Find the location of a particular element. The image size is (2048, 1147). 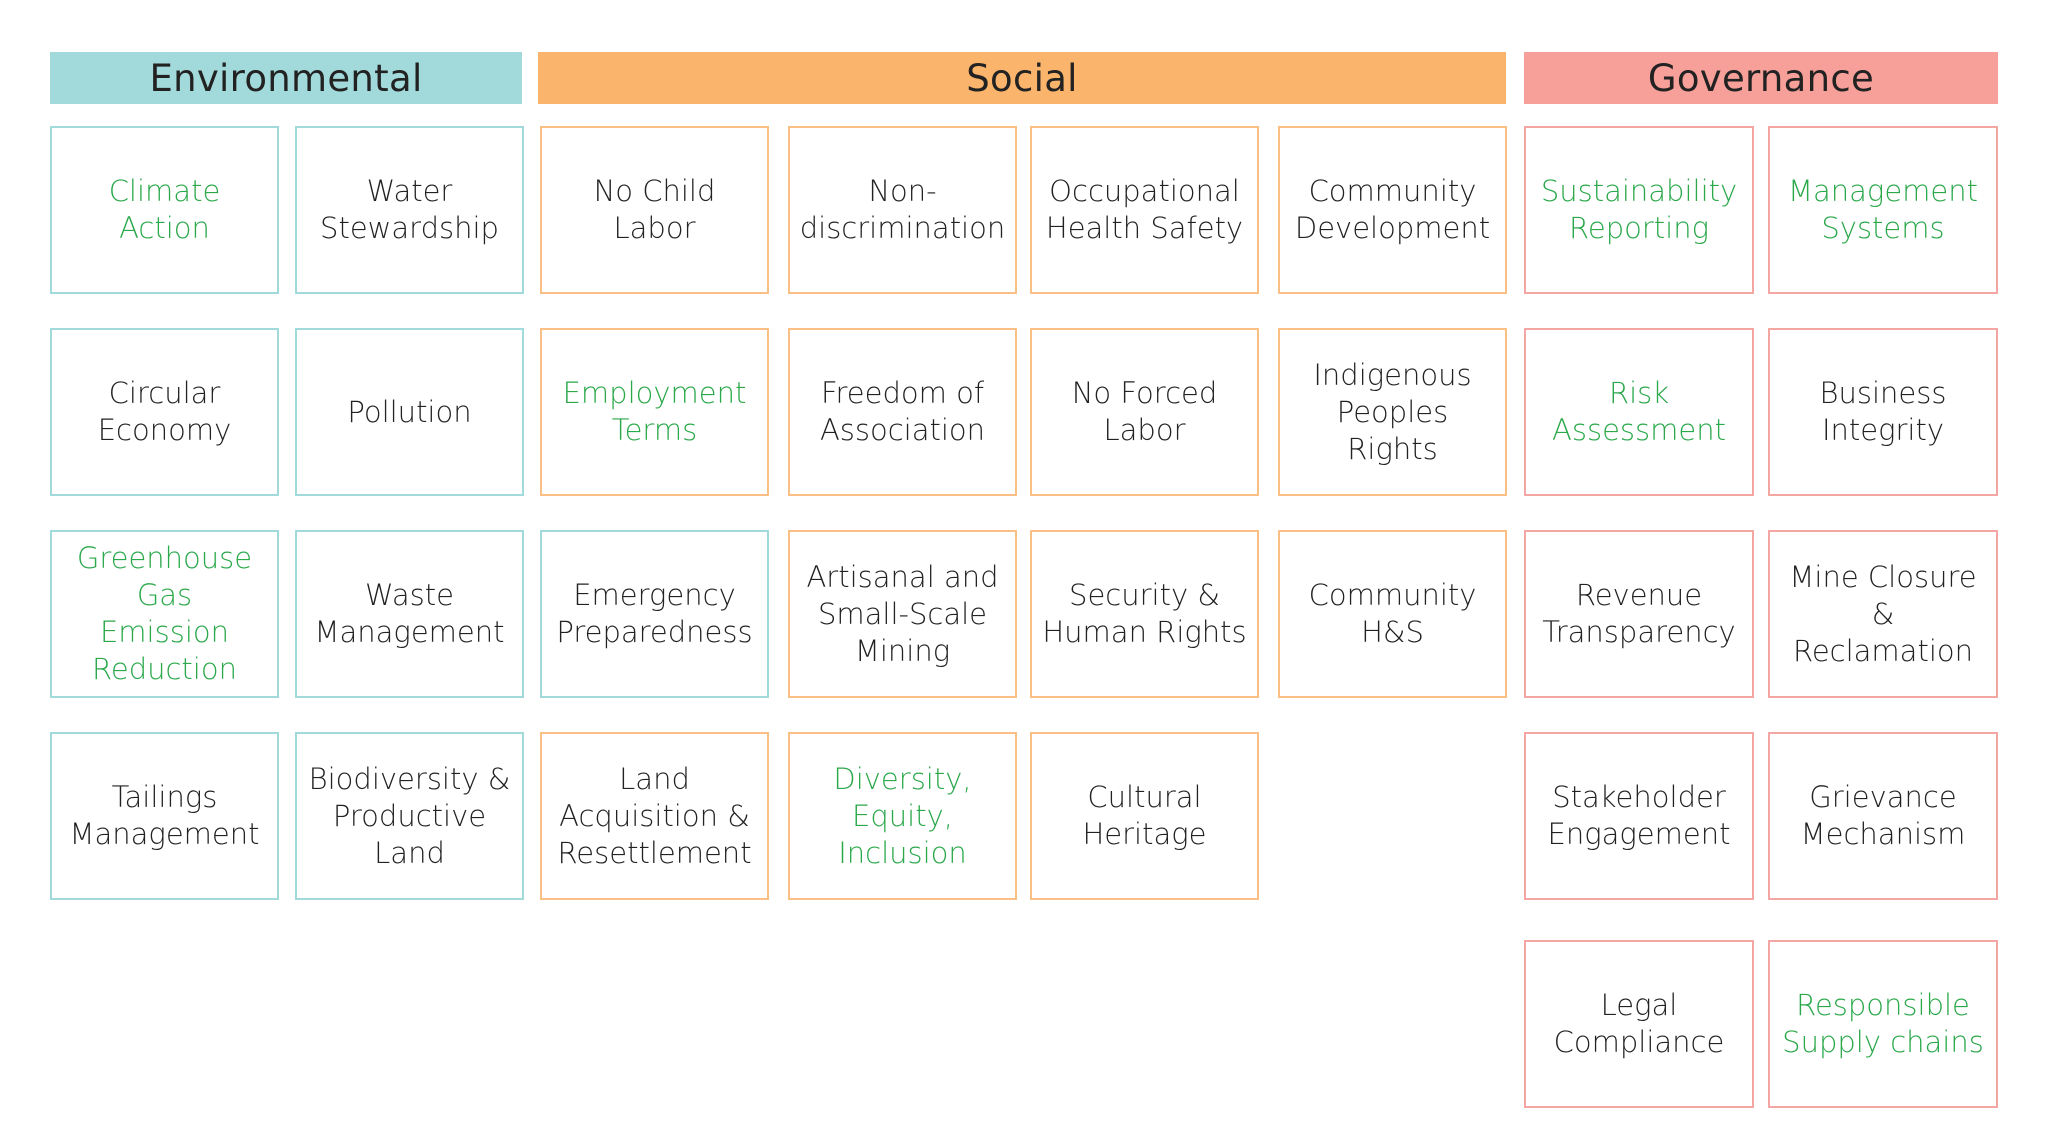

topic-label: Employment Terms is located at coordinates (654, 411).